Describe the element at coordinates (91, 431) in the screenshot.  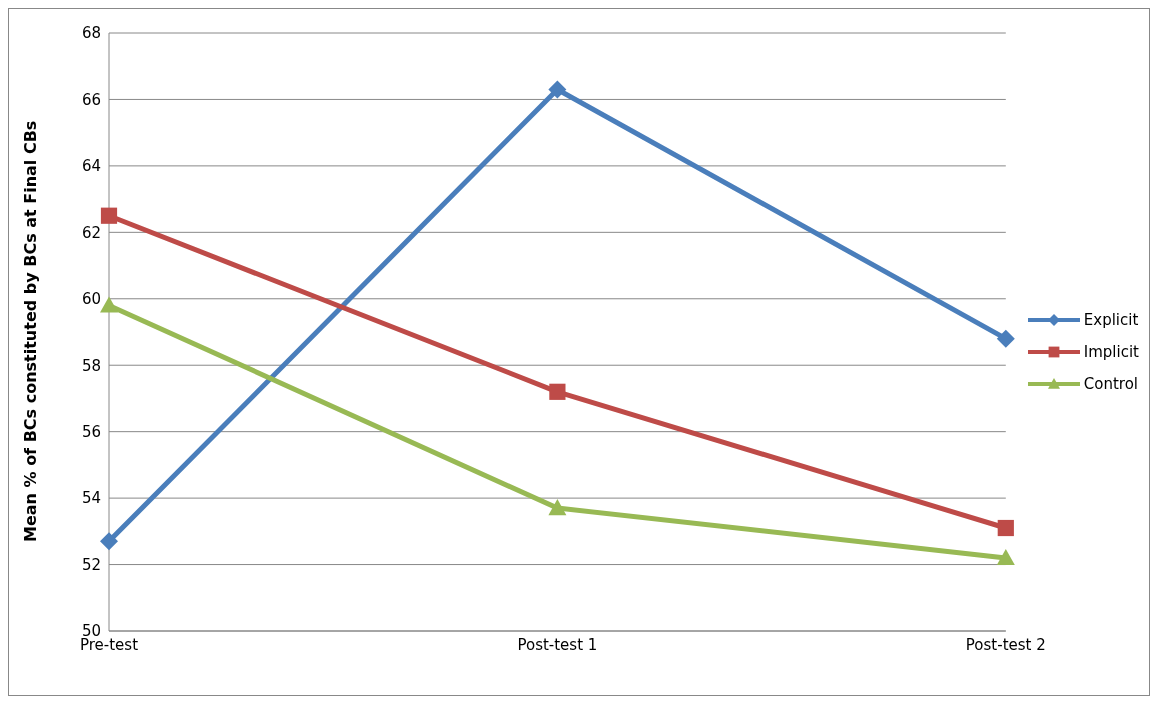
I see `y-tick-label: 56` at that location.